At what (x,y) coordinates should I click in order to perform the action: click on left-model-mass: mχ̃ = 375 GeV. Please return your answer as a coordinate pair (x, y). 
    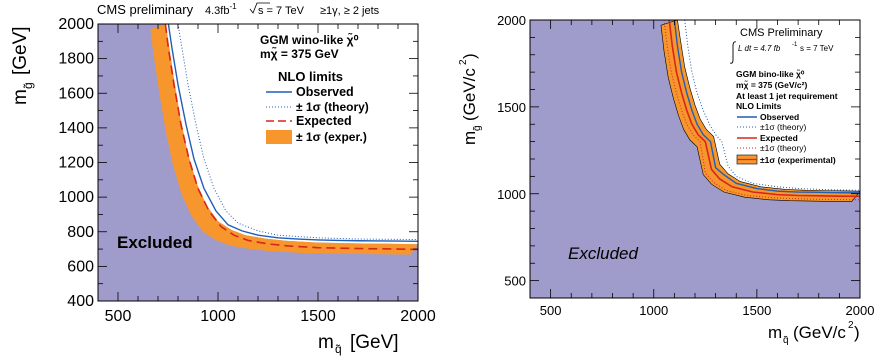
    Looking at the image, I should click on (299, 53).